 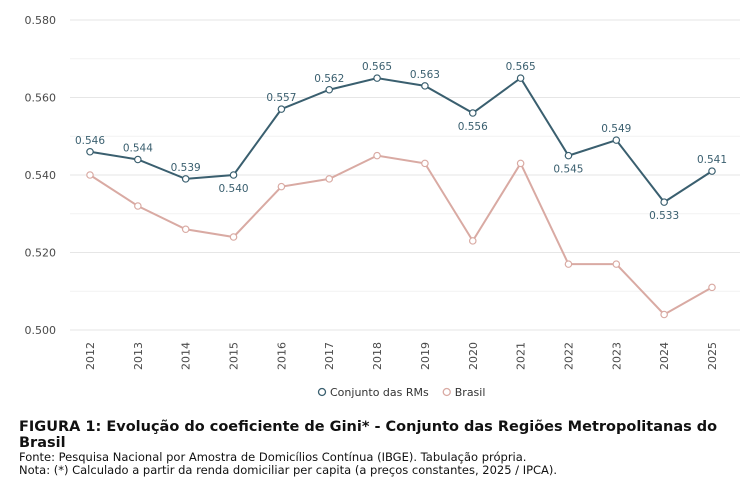 I want to click on data-label: 0.545, so click(x=568, y=170).